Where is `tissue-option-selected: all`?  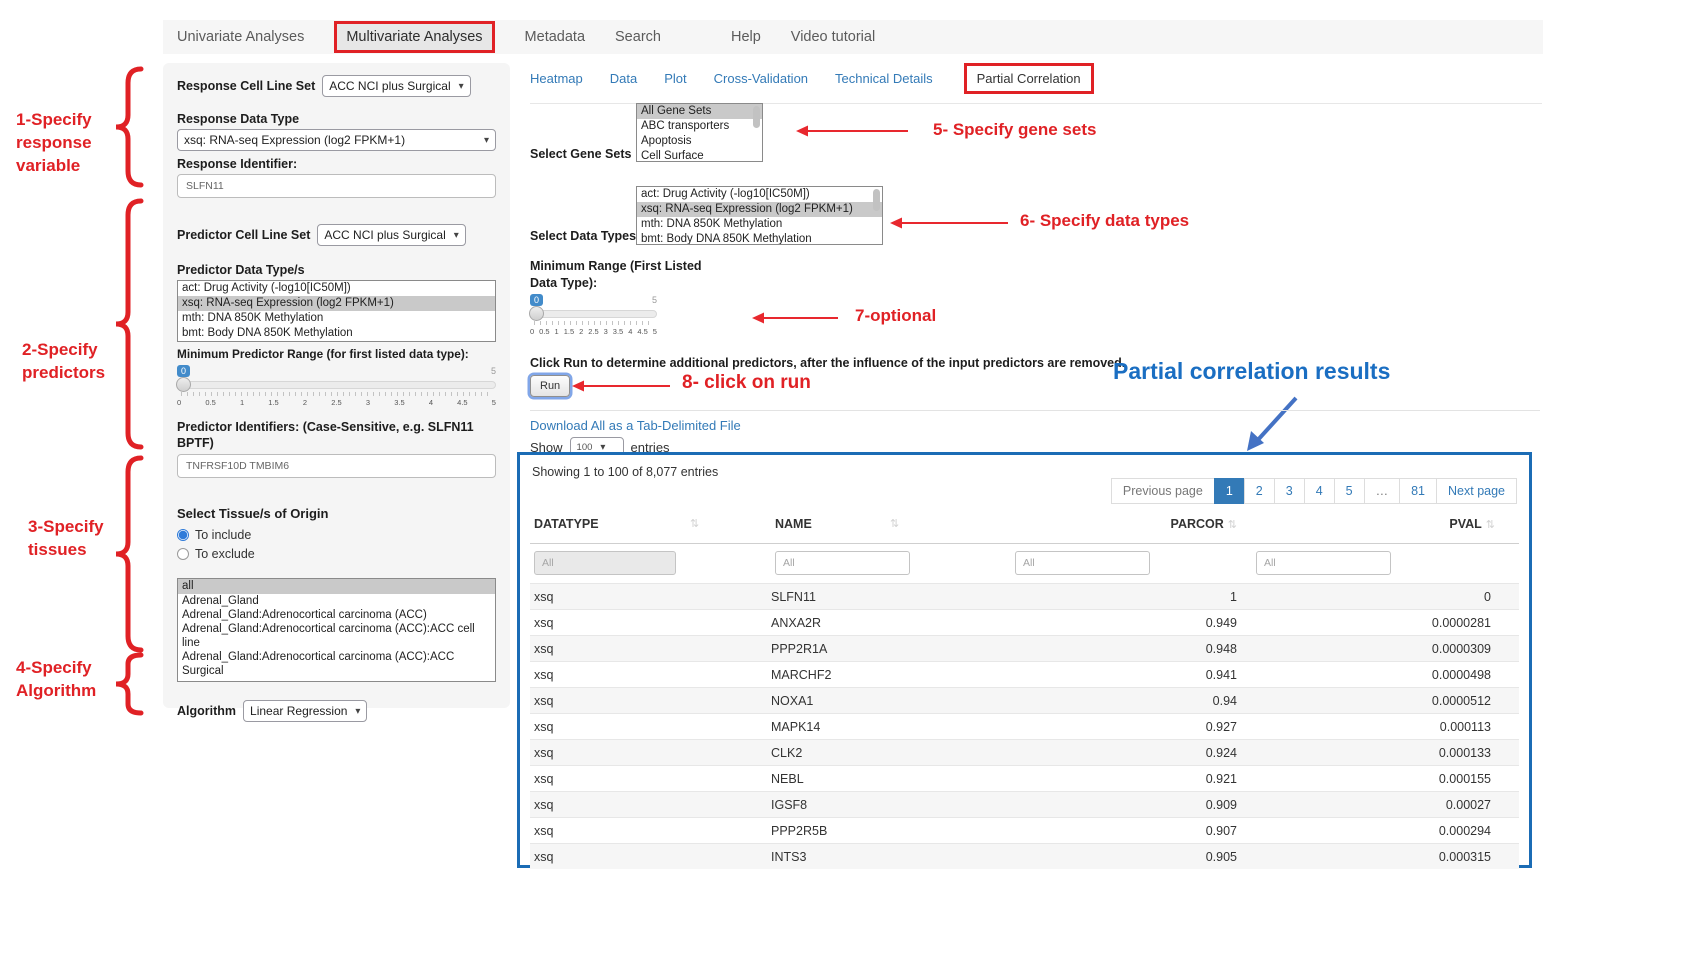
tissue-option-selected: all is located at coordinates (336, 586).